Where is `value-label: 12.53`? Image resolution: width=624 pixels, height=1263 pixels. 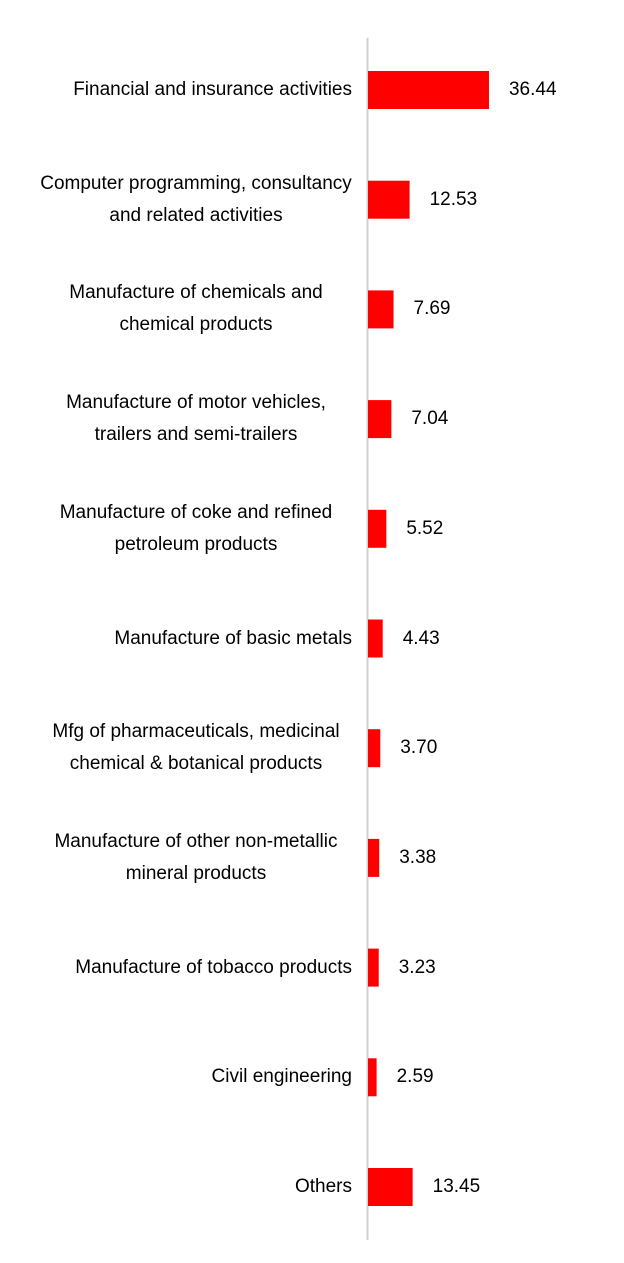 value-label: 12.53 is located at coordinates (453, 199).